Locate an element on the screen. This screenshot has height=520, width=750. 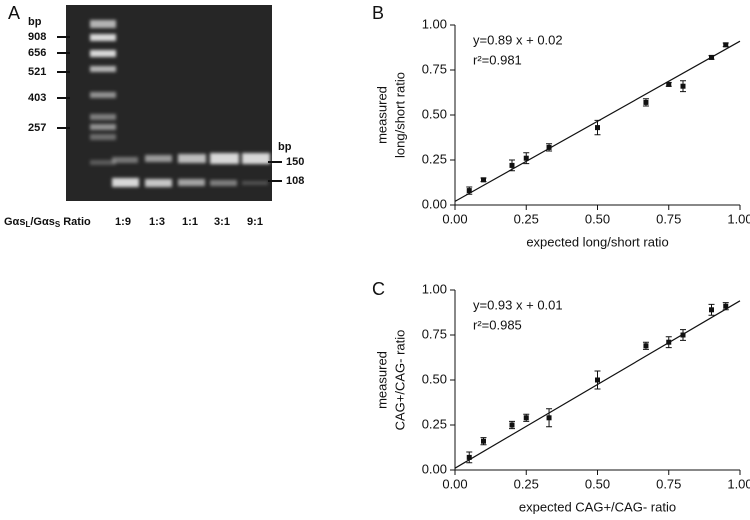
ladder-label: 257 is located at coordinates (37, 128).